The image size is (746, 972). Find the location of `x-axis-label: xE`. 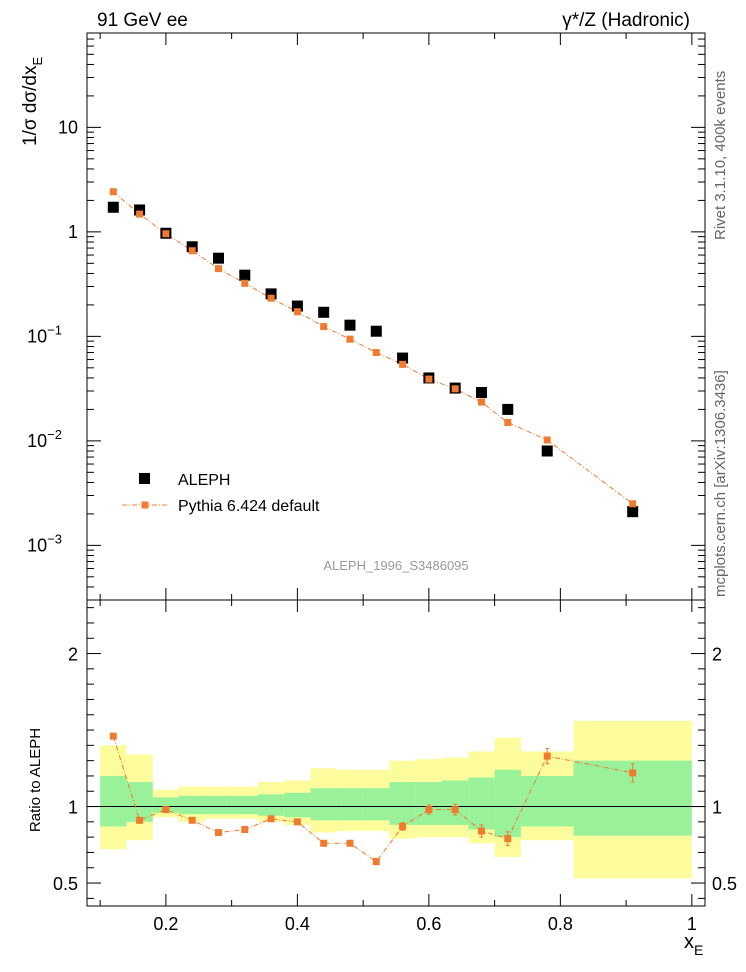

x-axis-label: xE is located at coordinates (693, 944).